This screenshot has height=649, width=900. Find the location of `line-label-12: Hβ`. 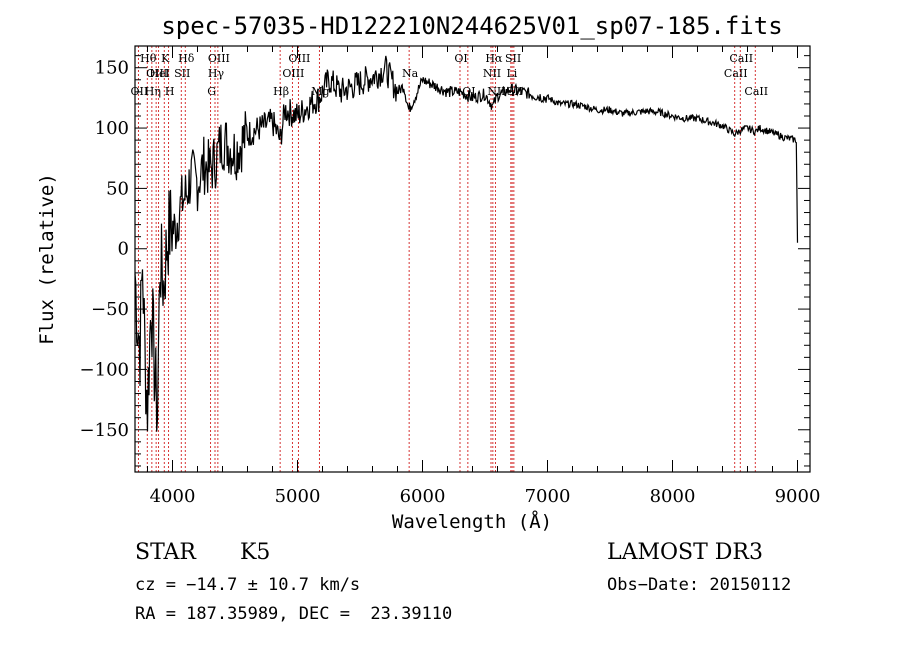

line-label-12: Hβ is located at coordinates (281, 91).